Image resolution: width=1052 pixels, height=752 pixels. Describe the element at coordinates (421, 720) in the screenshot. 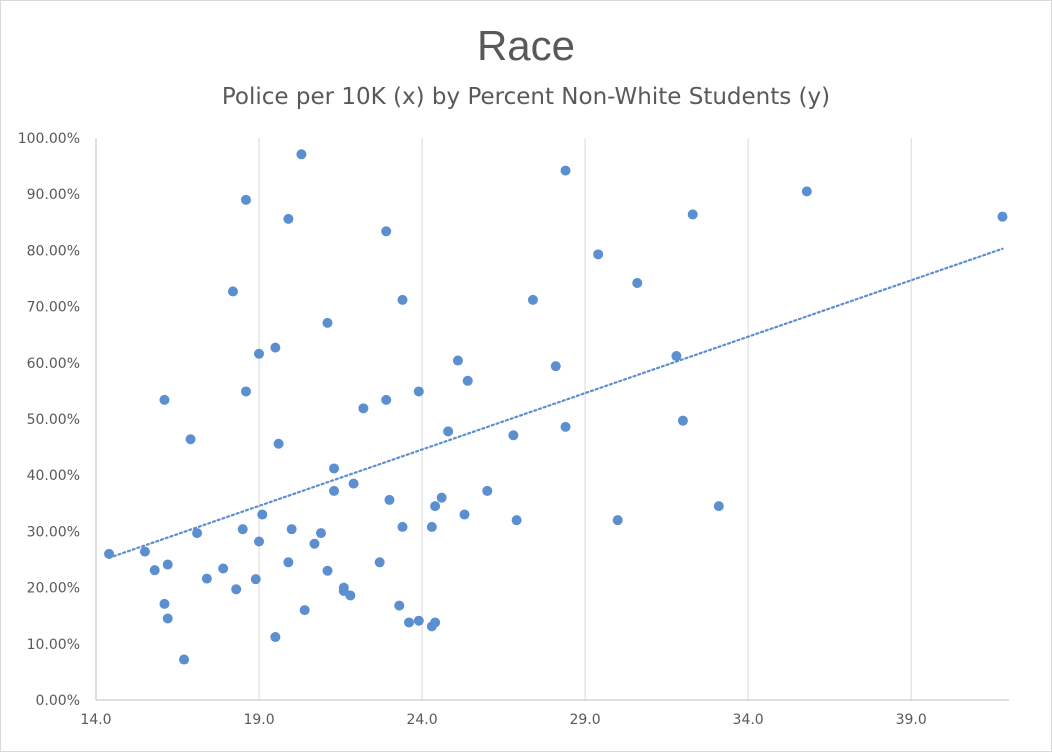

I see `x-tick-label: 24.0` at that location.